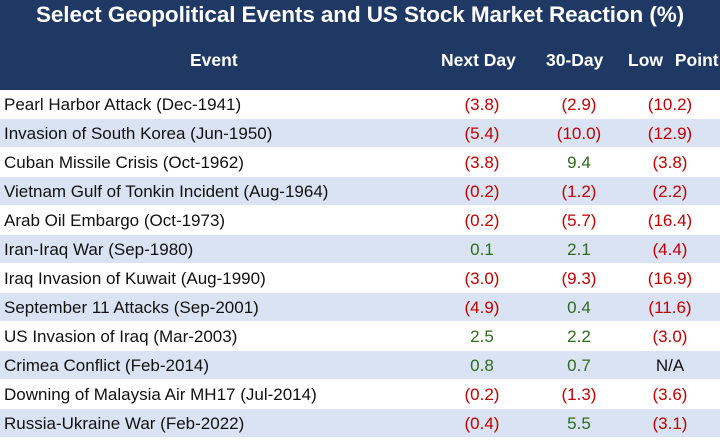  Describe the element at coordinates (579, 191) in the screenshot. I see `thirty-day-cell: (1.2)` at that location.